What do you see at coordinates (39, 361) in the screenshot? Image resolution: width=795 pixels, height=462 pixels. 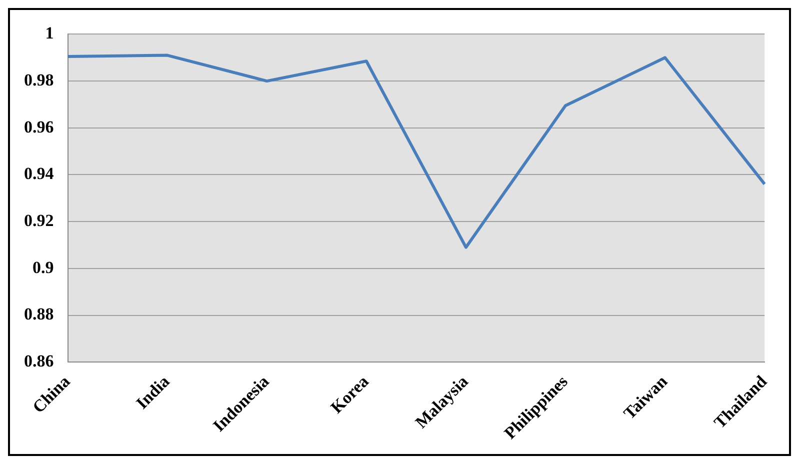 I see `y-tick-label: 0.86` at bounding box center [39, 361].